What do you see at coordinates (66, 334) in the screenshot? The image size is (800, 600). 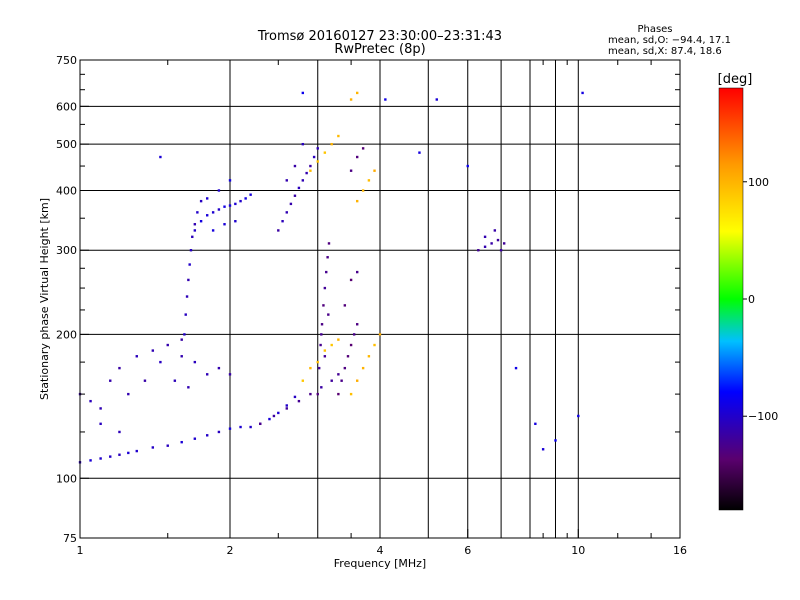 I see `y-tick-label: 200` at bounding box center [66, 334].